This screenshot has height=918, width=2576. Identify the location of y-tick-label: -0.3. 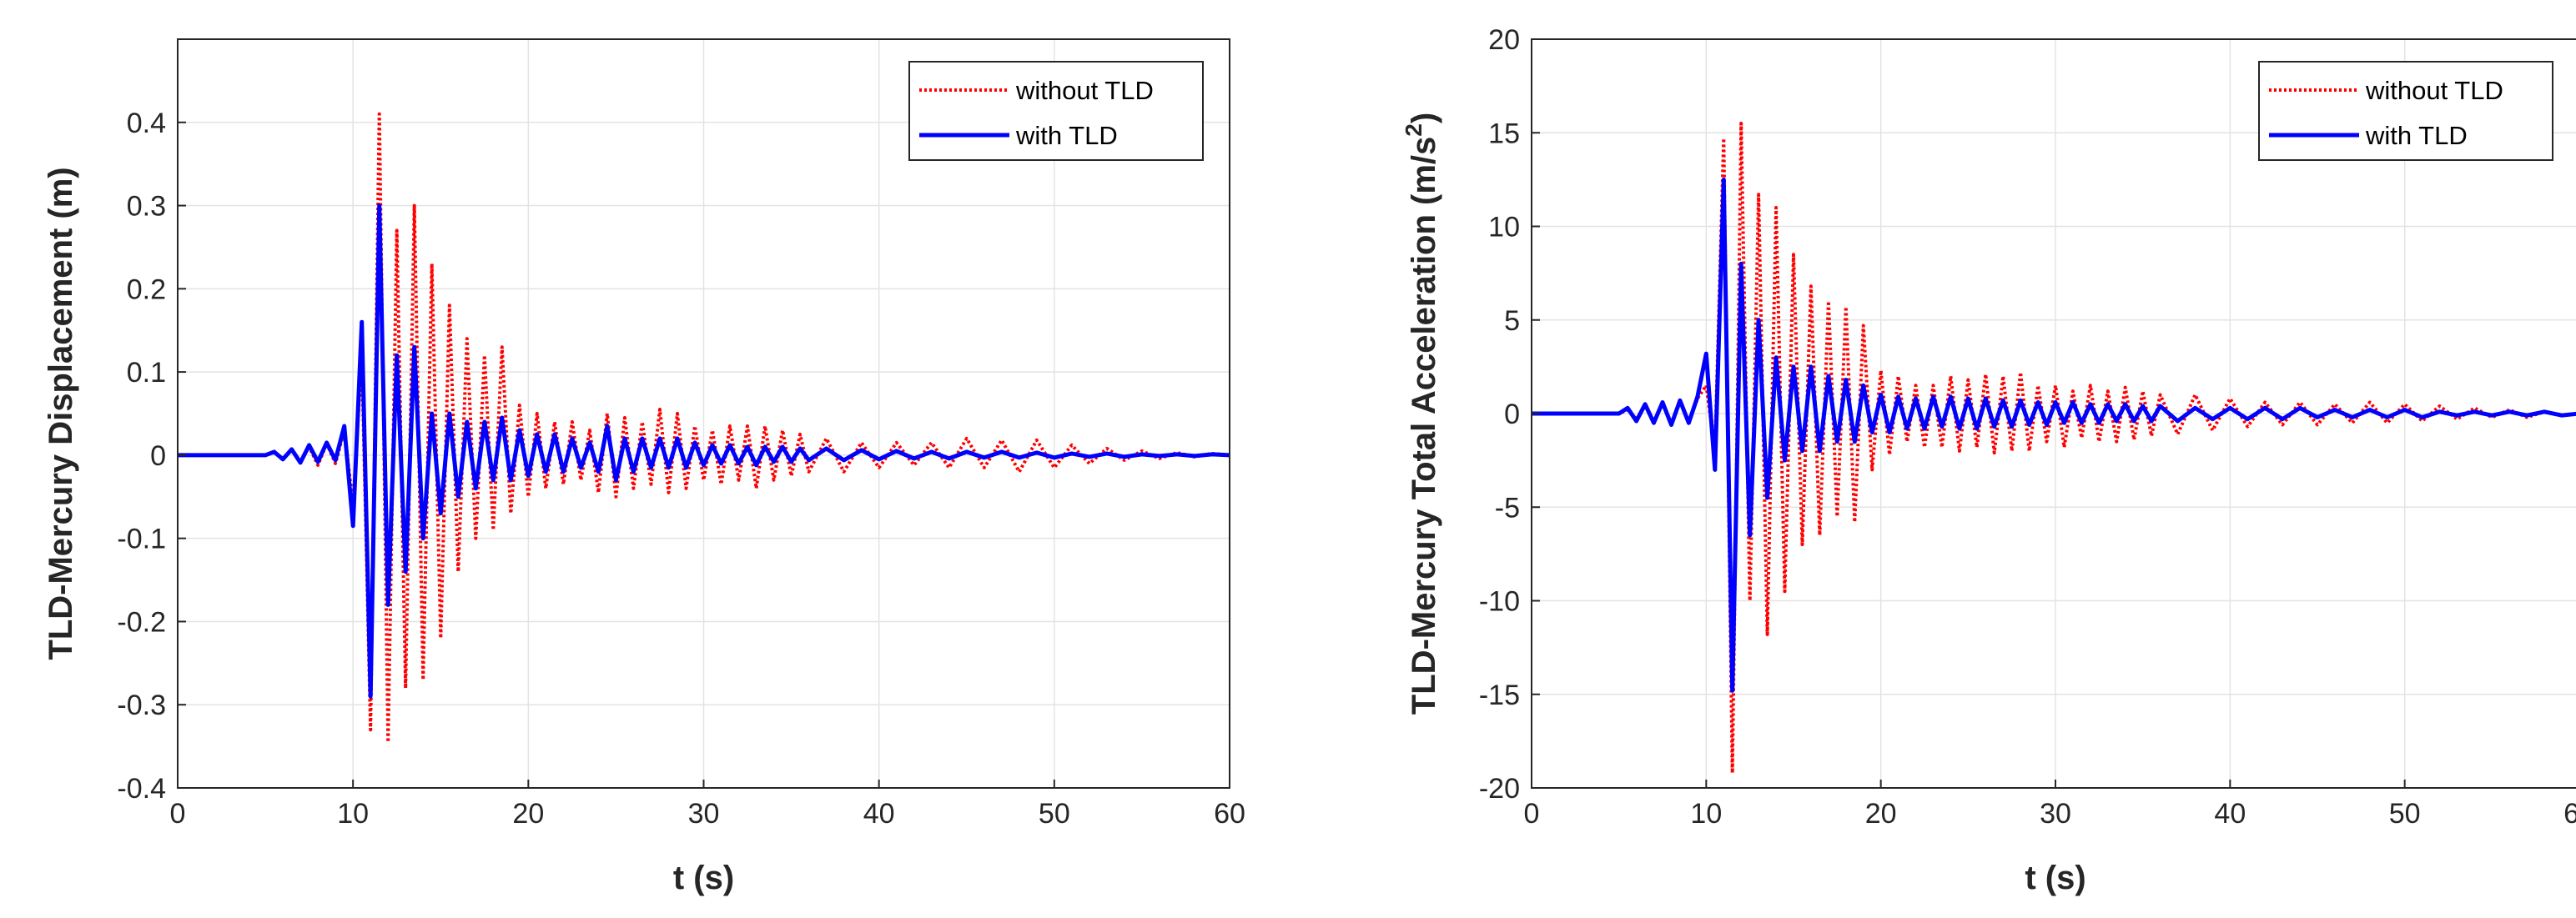
(141, 705).